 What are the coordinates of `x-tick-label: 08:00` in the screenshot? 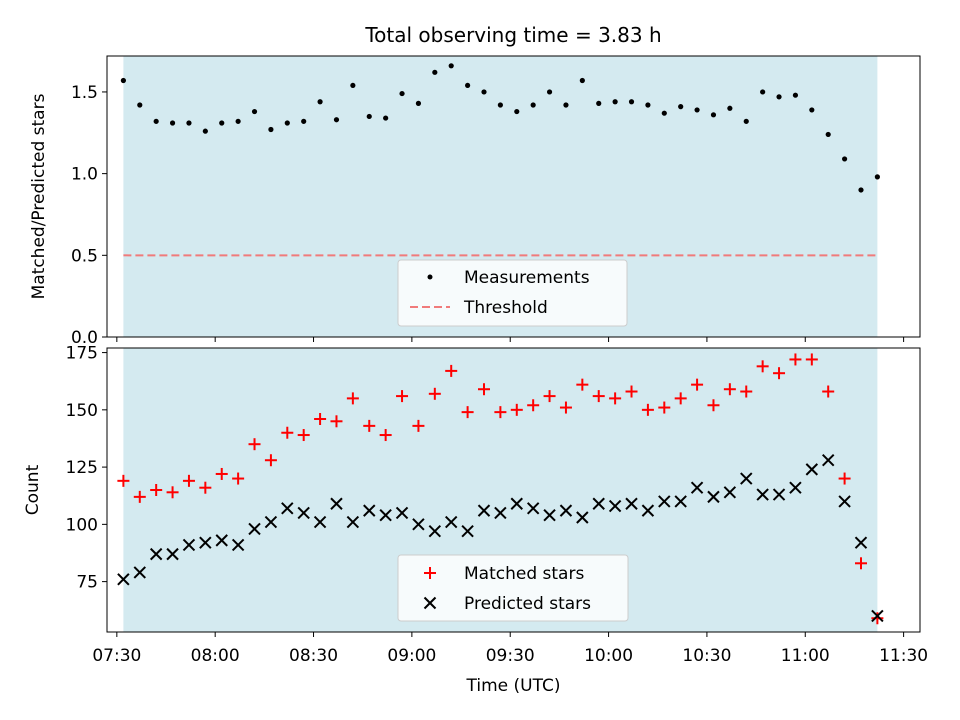 It's located at (215, 656).